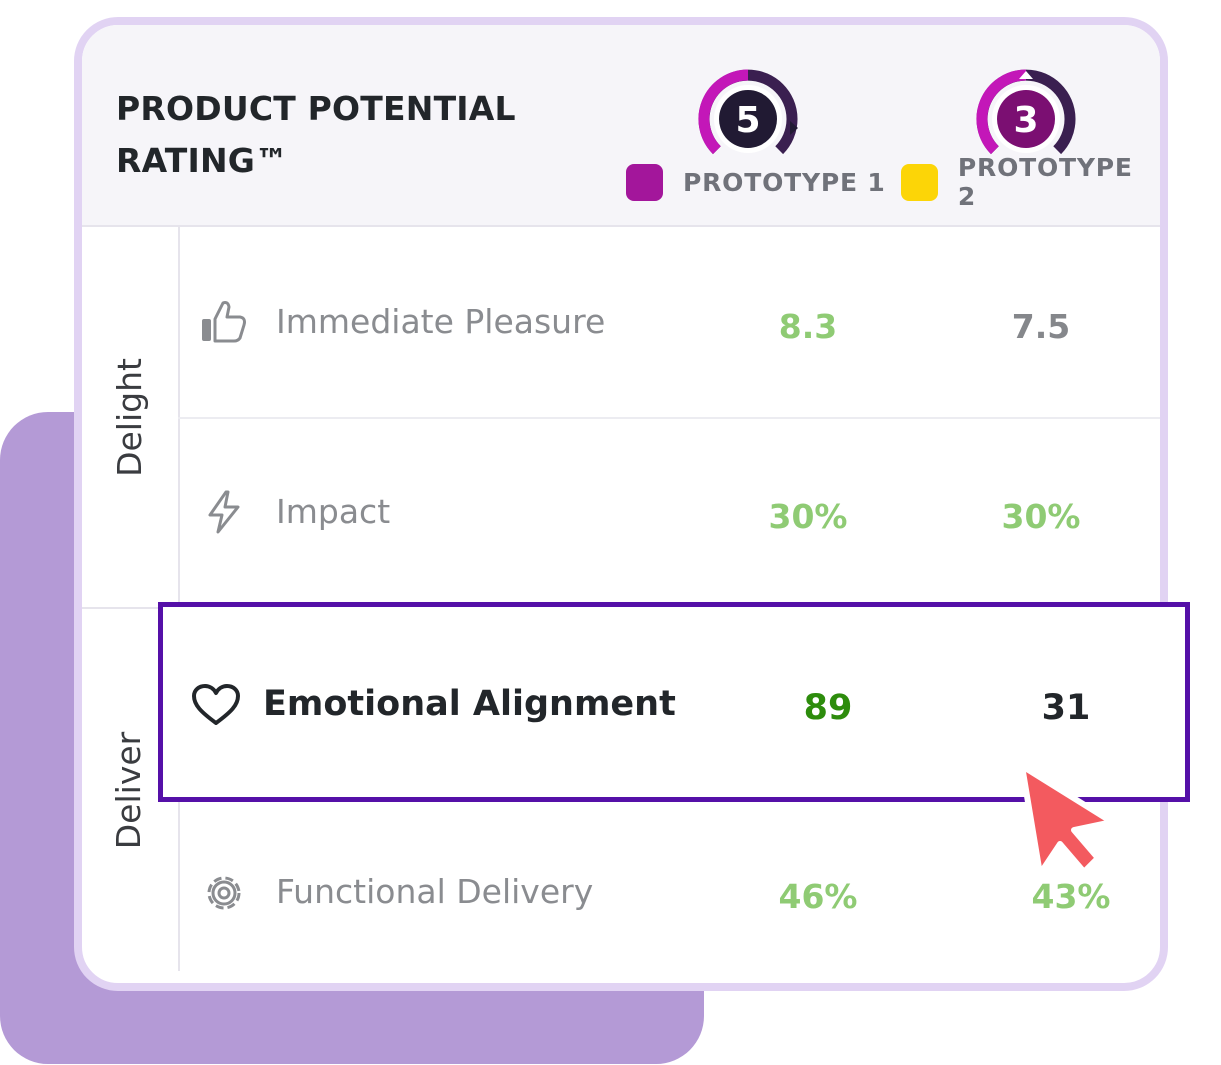 The width and height of the screenshot is (1221, 1065). What do you see at coordinates (828, 708) in the screenshot?
I see `prototype-1-value: 89` at bounding box center [828, 708].